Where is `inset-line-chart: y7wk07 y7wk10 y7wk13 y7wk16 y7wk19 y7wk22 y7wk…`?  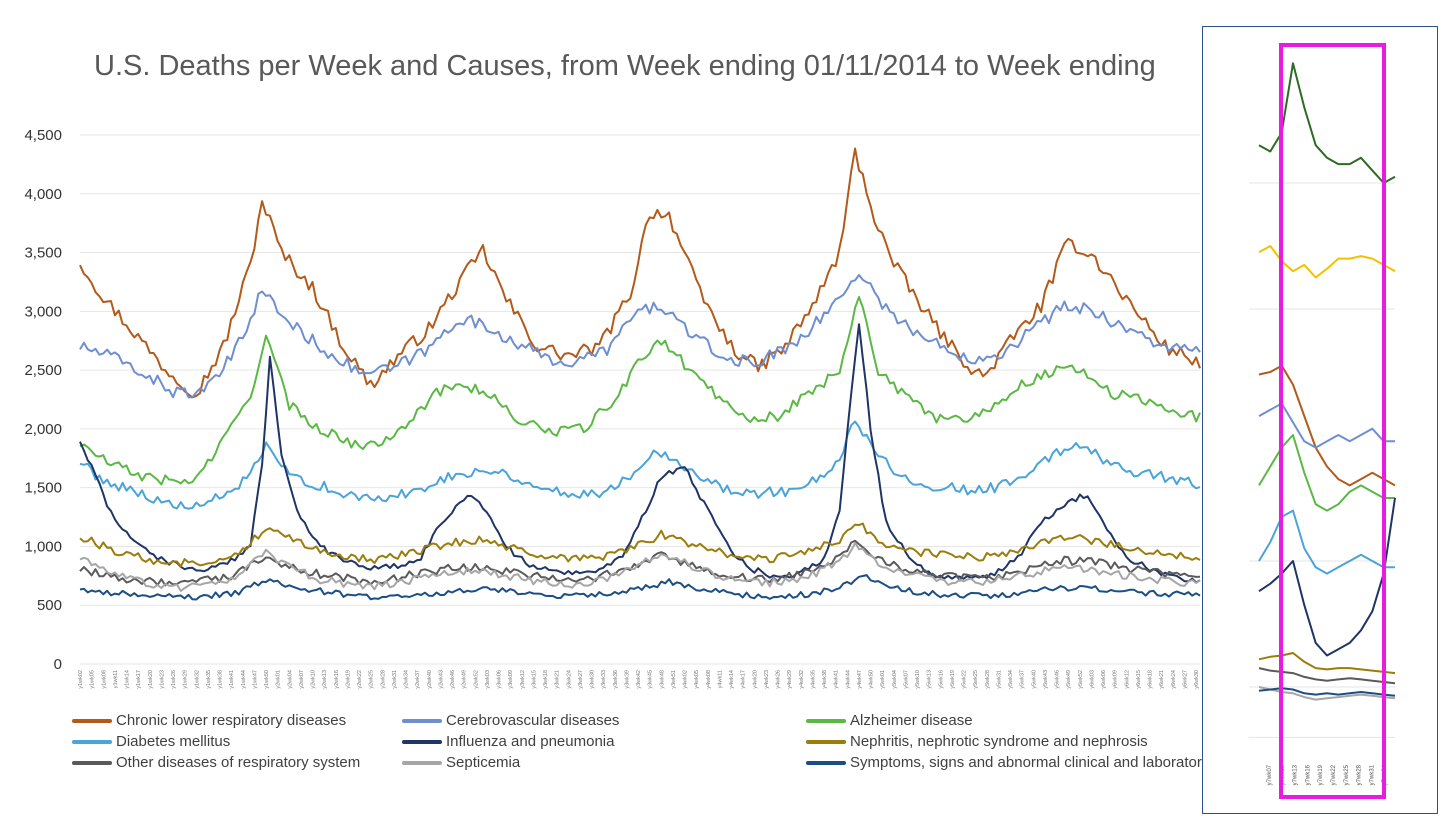 inset-line-chart: y7wk07 y7wk10 y7wk13 y7wk16 y7wk19 y7wk22 y7wk… is located at coordinates (1322, 421).